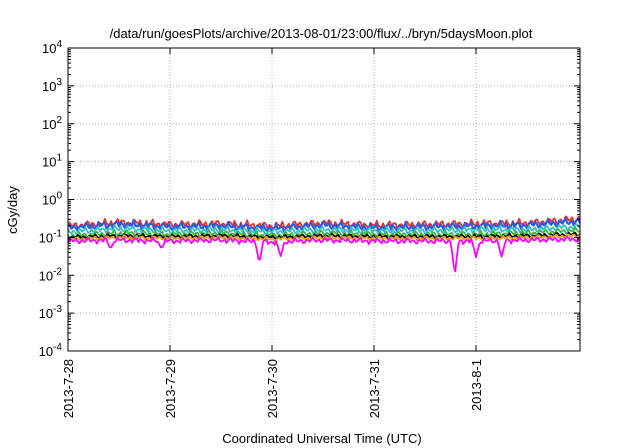  I want to click on y-axis-label: cGy/day, so click(12, 210).